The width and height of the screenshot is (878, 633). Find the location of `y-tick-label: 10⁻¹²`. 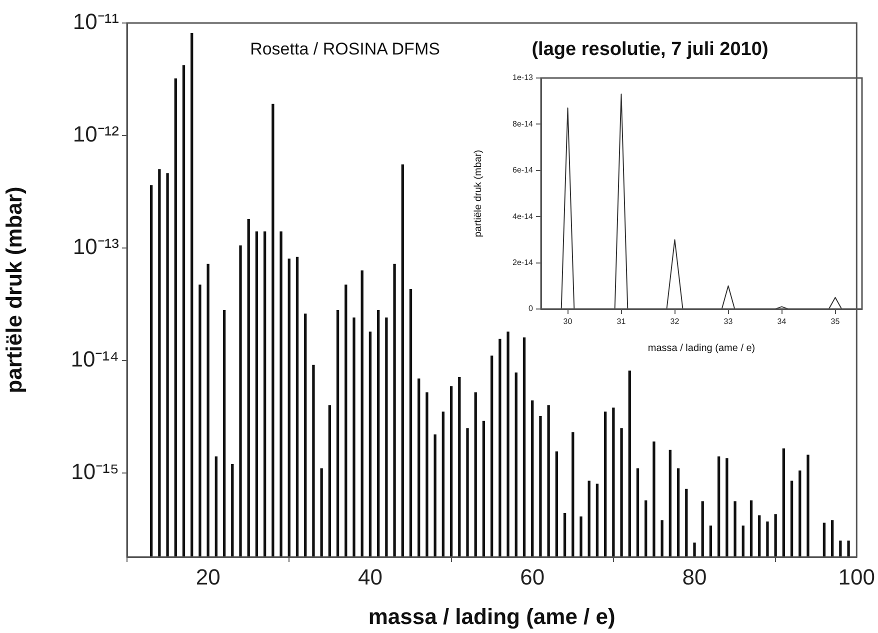

y-tick-label: 10⁻¹² is located at coordinates (95, 134).